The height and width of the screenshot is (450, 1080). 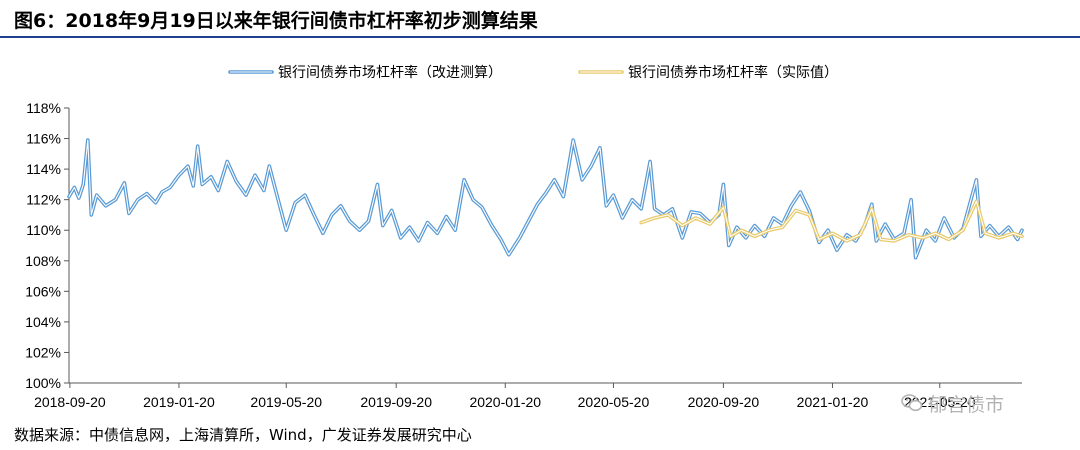 What do you see at coordinates (43, 139) in the screenshot?
I see `y-tick-label: 116%` at bounding box center [43, 139].